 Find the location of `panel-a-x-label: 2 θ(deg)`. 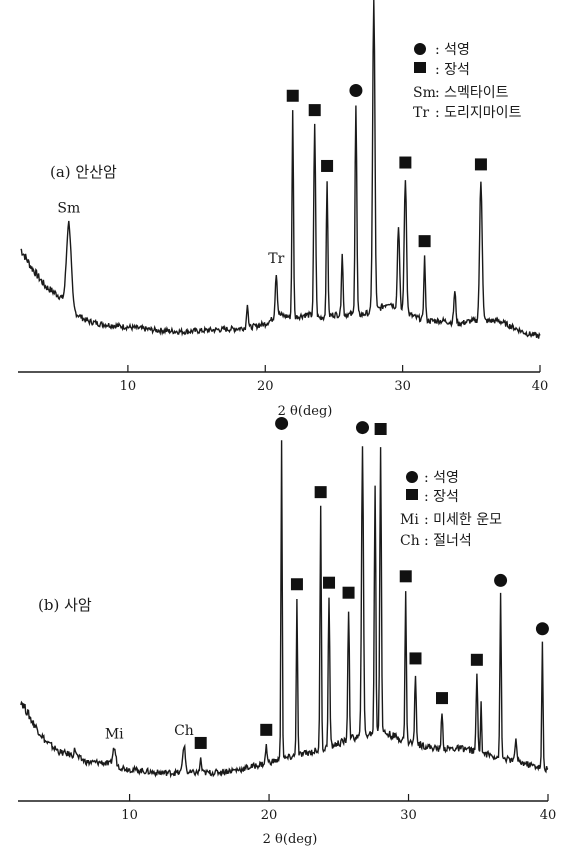

panel-a-x-label: 2 θ(deg) is located at coordinates (305, 411).